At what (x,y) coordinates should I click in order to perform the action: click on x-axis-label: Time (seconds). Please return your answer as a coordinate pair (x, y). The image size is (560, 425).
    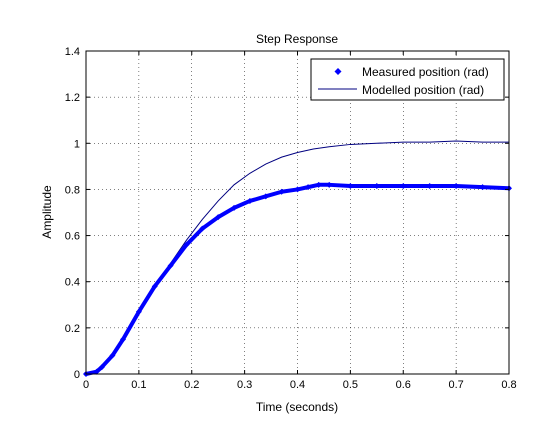
    Looking at the image, I should click on (297, 407).